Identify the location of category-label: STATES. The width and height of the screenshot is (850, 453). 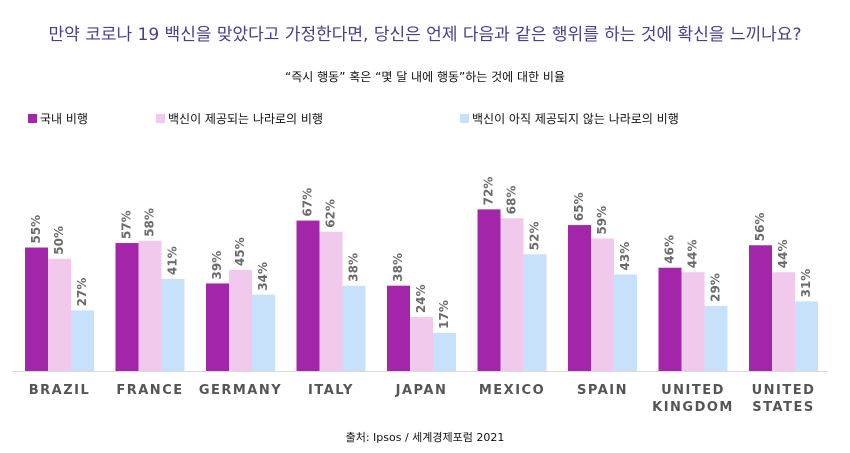
(783, 407).